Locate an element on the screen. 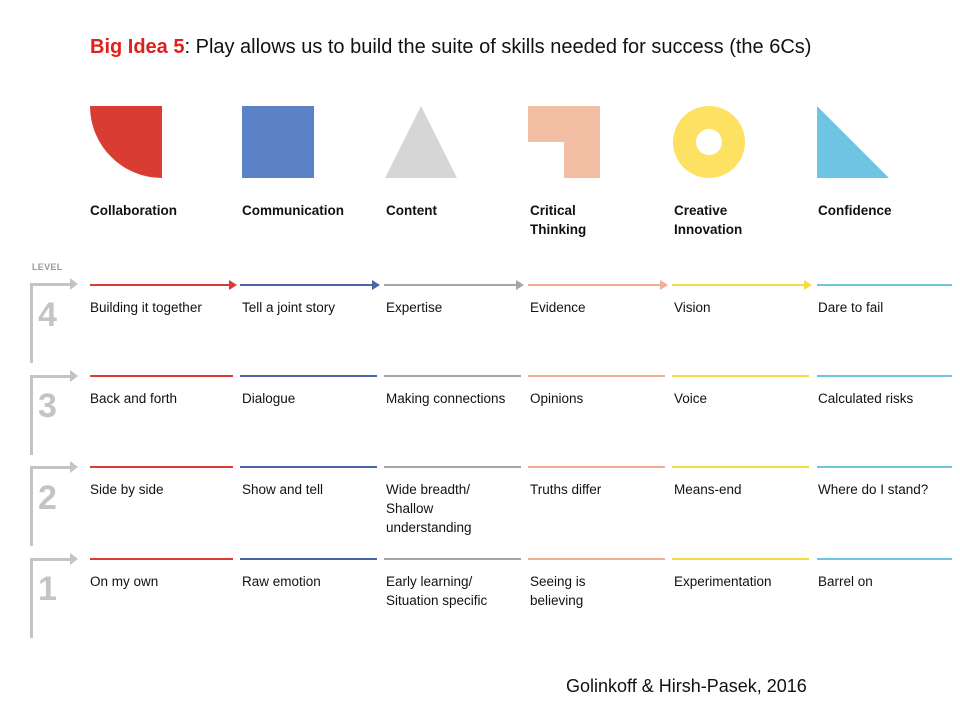 The height and width of the screenshot is (720, 960). level-3-content-line is located at coordinates (452, 376).